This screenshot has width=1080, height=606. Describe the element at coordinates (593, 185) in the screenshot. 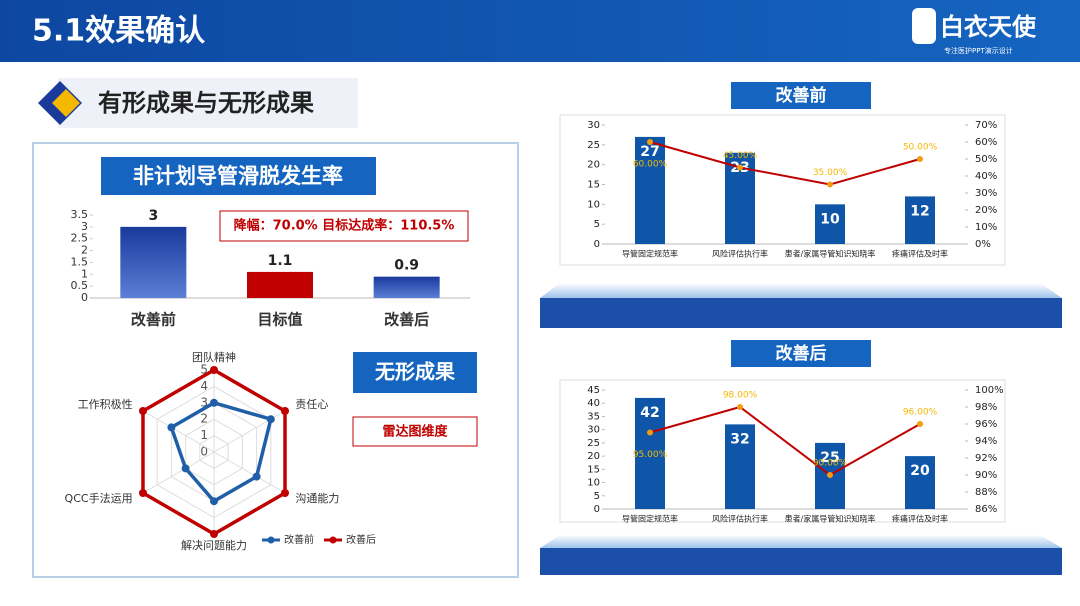

I see `y-tick-label: 15` at that location.